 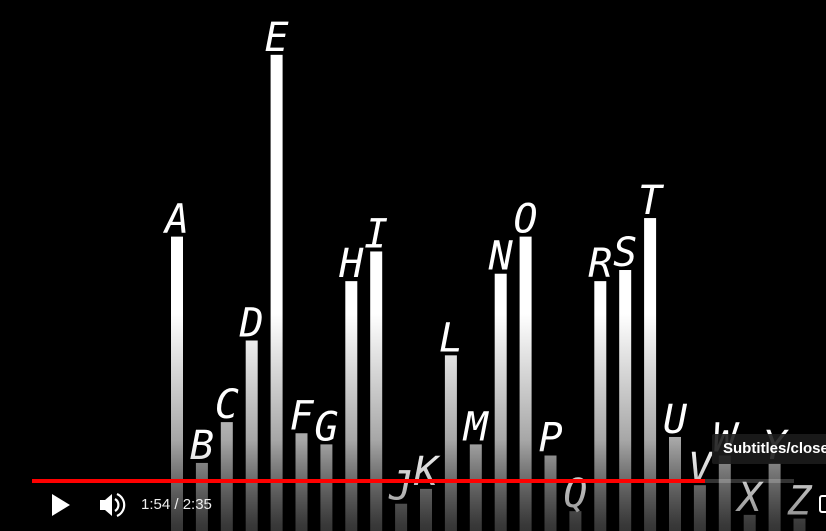 What do you see at coordinates (600, 264) in the screenshot?
I see `bar-letter: R` at bounding box center [600, 264].